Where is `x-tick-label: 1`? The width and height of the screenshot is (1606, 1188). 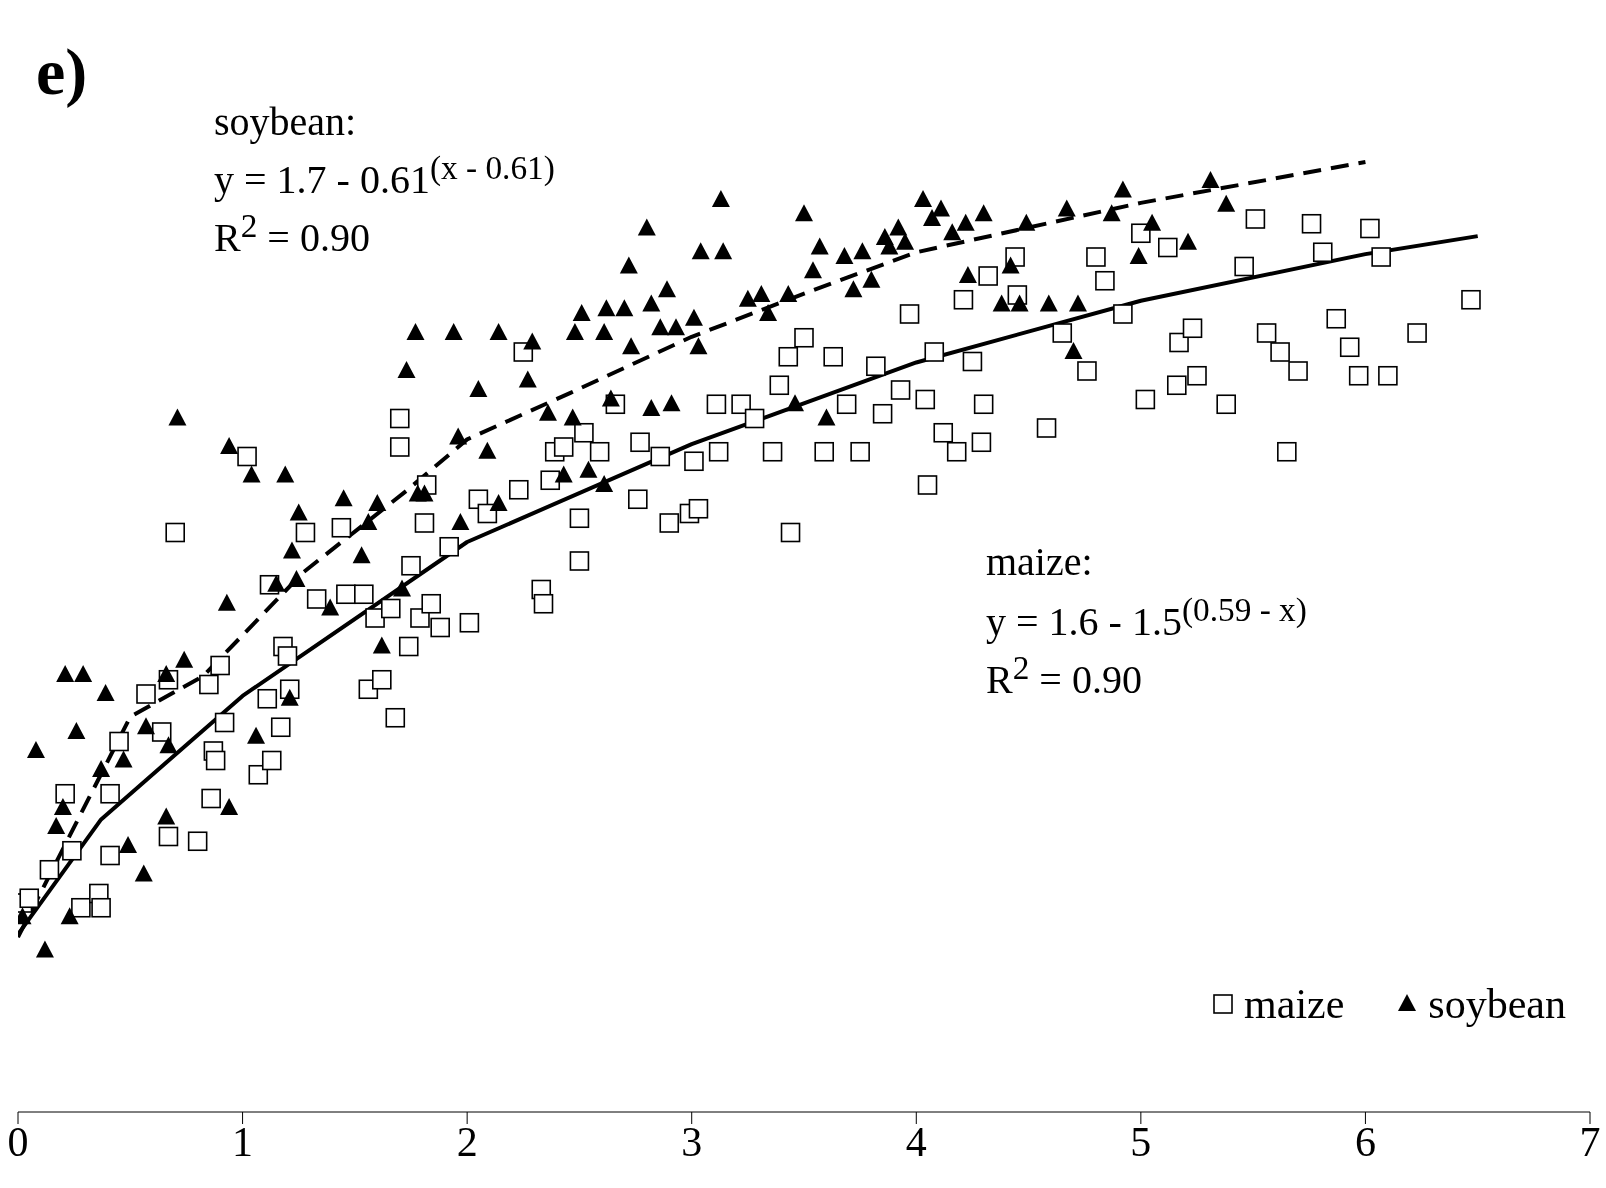 x-tick-label: 1 is located at coordinates (243, 1141).